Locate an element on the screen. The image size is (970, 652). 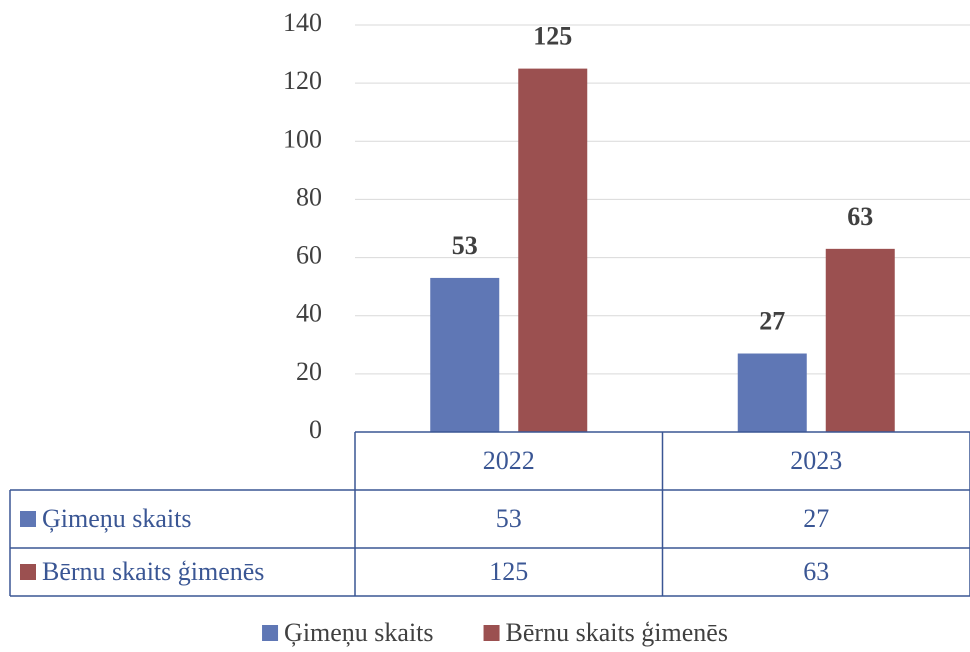
y-tick-label: 100 is located at coordinates (302, 138).